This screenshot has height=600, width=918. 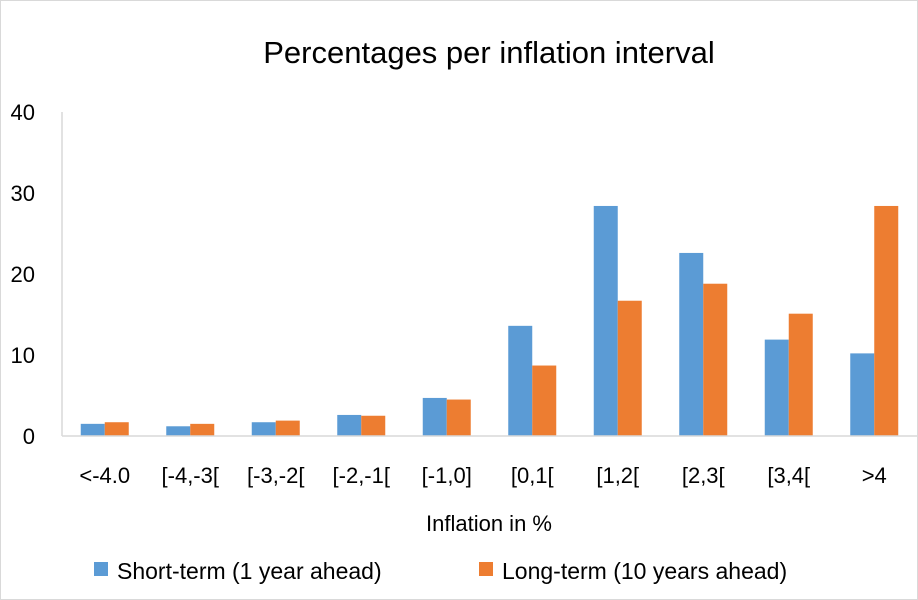 I want to click on x-tick-label: [-1,0], so click(x=447, y=475).